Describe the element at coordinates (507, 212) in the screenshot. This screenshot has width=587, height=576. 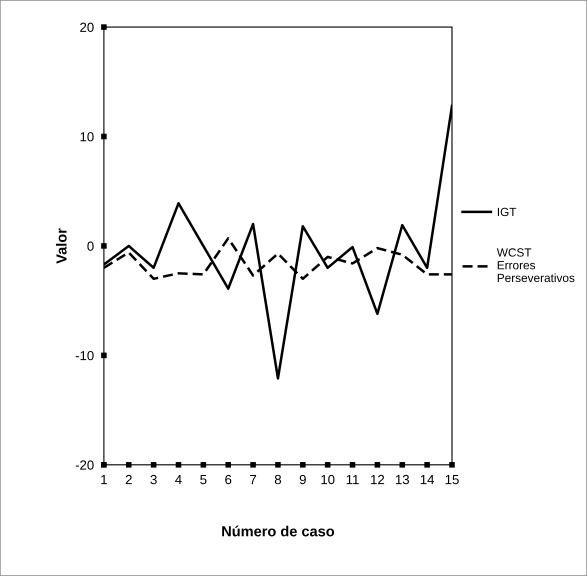
I see `legend-label: IGT` at that location.